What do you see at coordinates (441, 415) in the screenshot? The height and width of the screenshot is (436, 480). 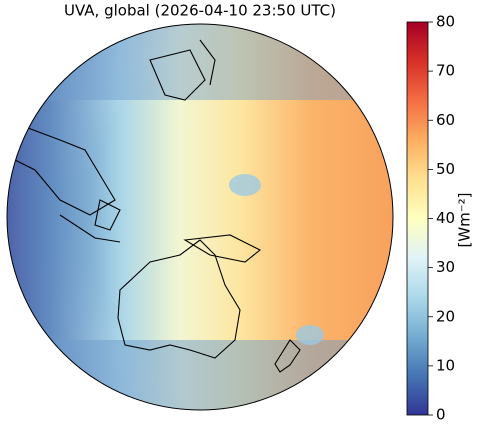 I see `colorbar-tick-label: 0` at bounding box center [441, 415].